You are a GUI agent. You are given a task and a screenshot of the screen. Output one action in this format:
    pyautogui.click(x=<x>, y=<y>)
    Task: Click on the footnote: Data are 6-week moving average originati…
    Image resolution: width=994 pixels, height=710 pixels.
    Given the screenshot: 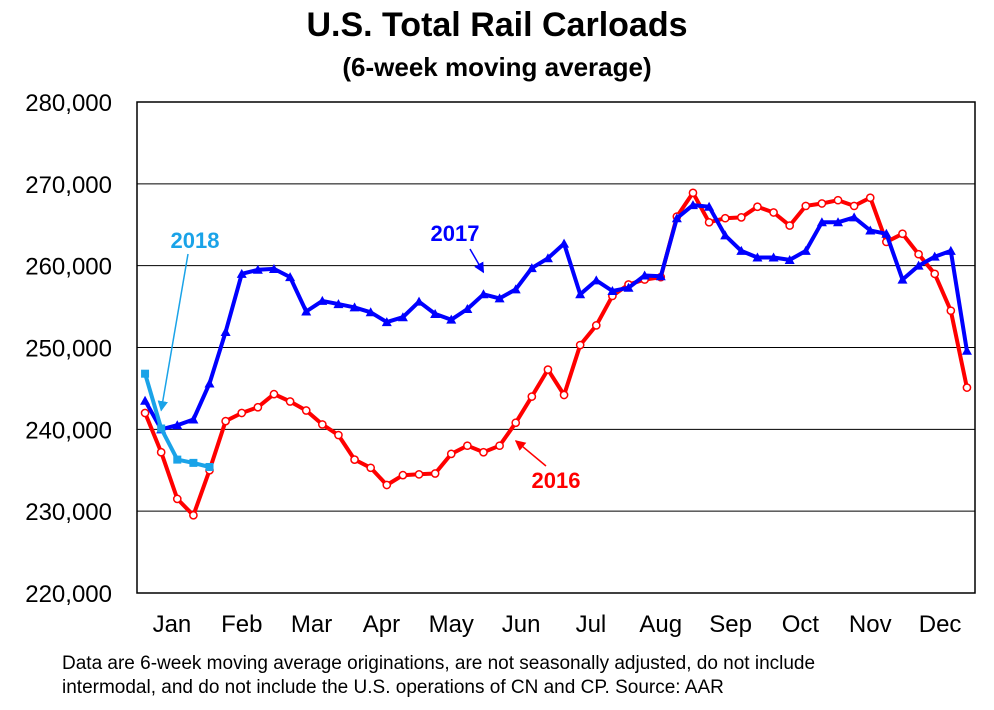 What is the action you would take?
    pyautogui.click(x=522, y=676)
    